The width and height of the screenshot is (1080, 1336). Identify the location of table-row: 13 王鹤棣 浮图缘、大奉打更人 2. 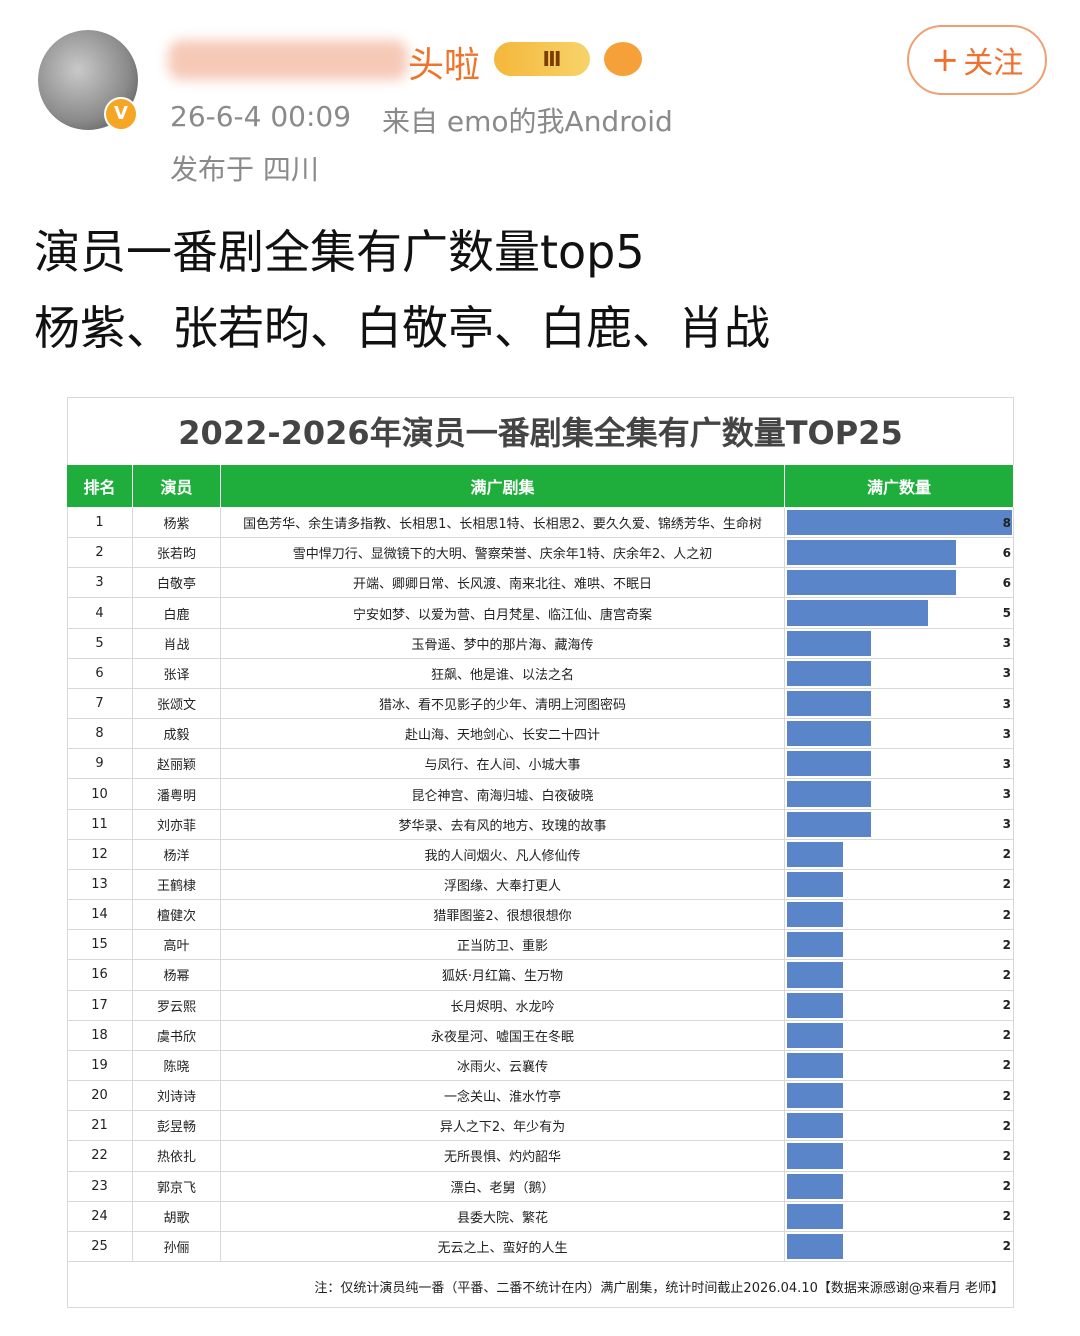
(540, 885).